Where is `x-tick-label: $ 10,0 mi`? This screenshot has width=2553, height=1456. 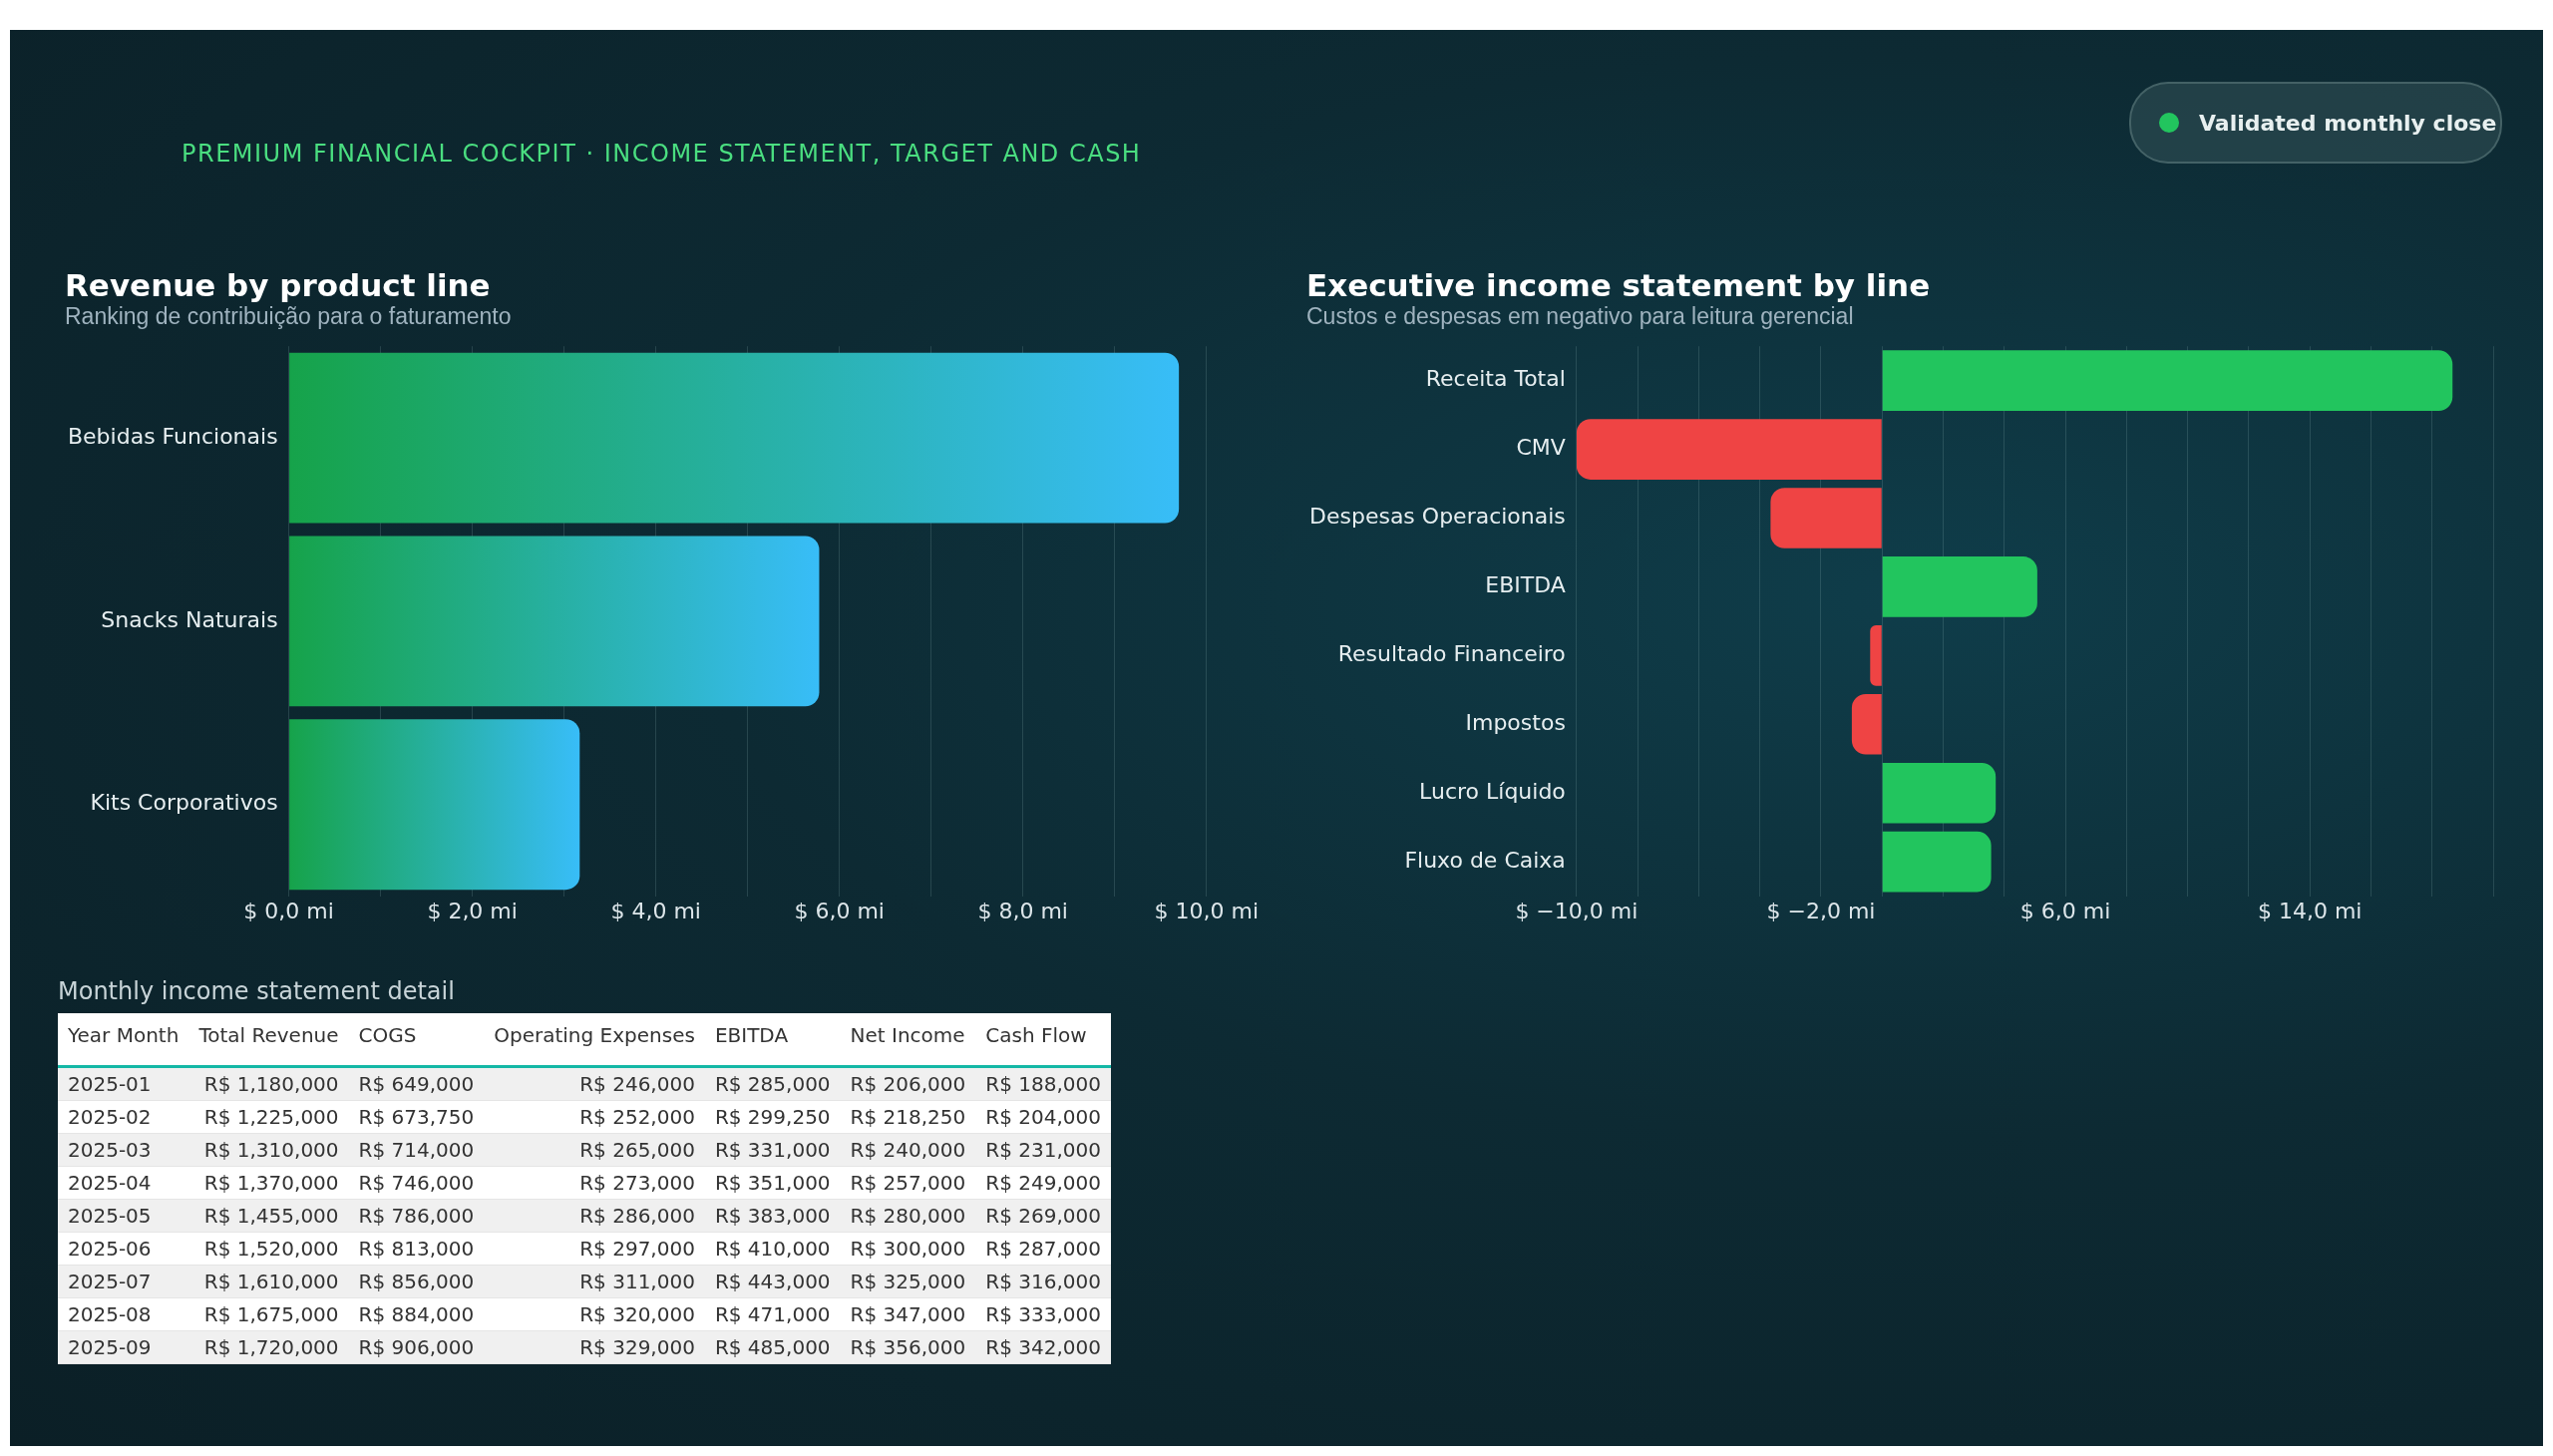
x-tick-label: $ 10,0 mi is located at coordinates (1206, 910).